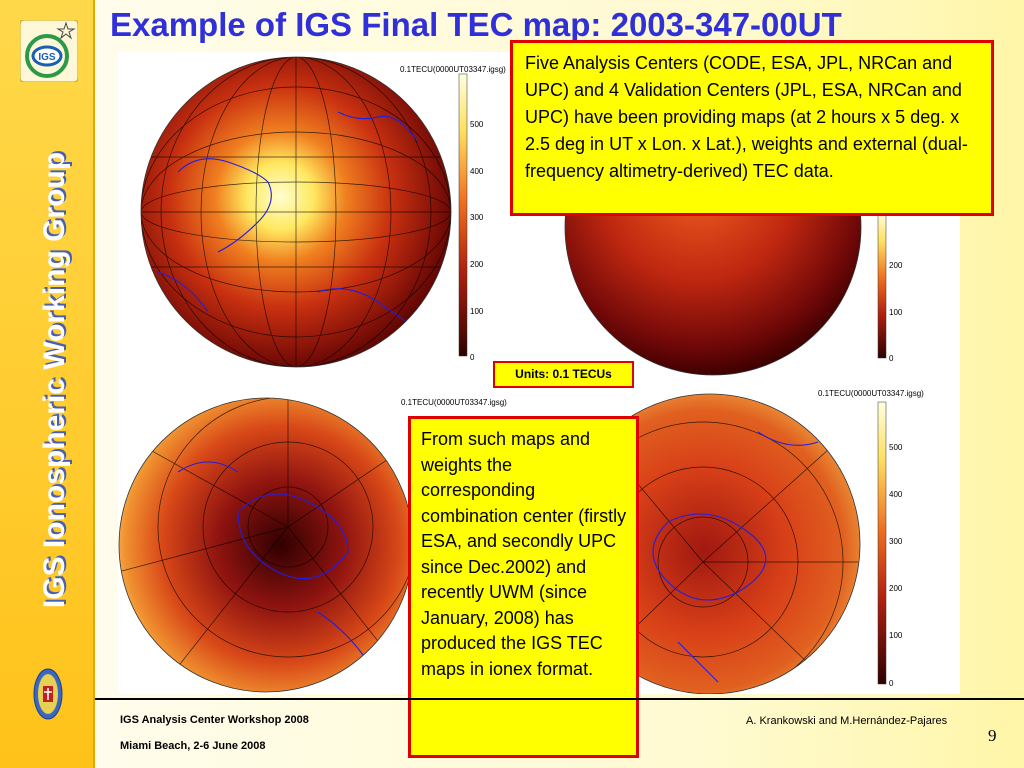 This screenshot has width=1024, height=768. What do you see at coordinates (896, 447) in the screenshot?
I see `colorbar-4-tick: 500` at bounding box center [896, 447].